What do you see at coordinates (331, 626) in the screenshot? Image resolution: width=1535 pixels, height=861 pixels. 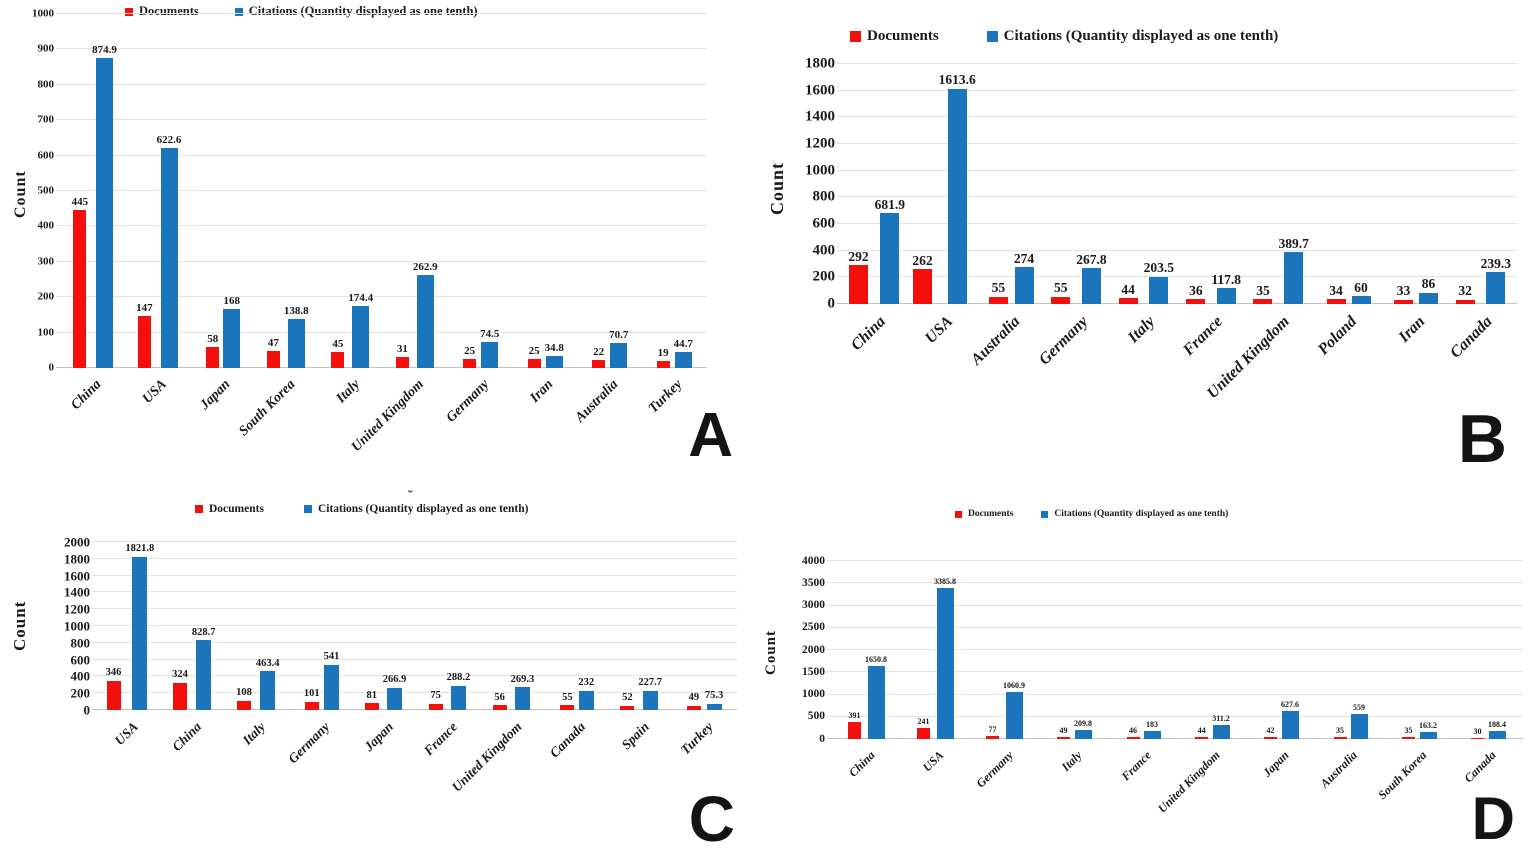 I see `bar-wrap: 541` at bounding box center [331, 626].